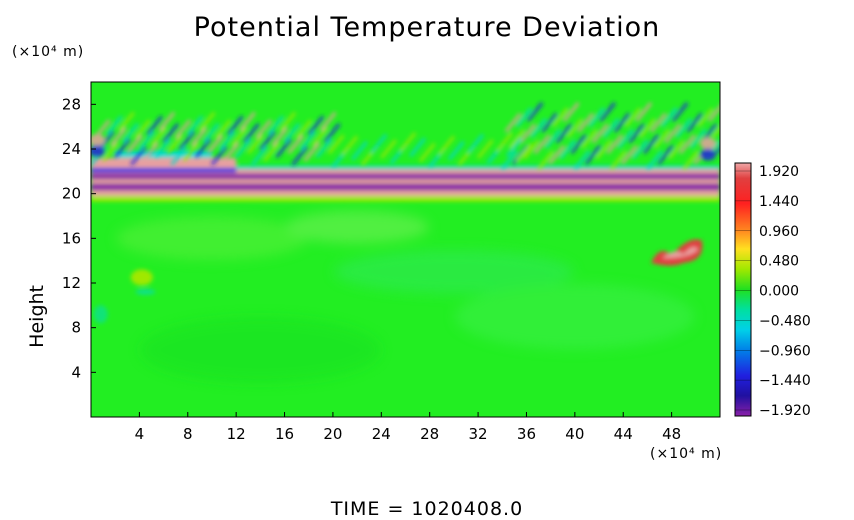 This screenshot has height=520, width=854. Describe the element at coordinates (779, 232) in the screenshot. I see `colorbar-label: 0.960` at that location.